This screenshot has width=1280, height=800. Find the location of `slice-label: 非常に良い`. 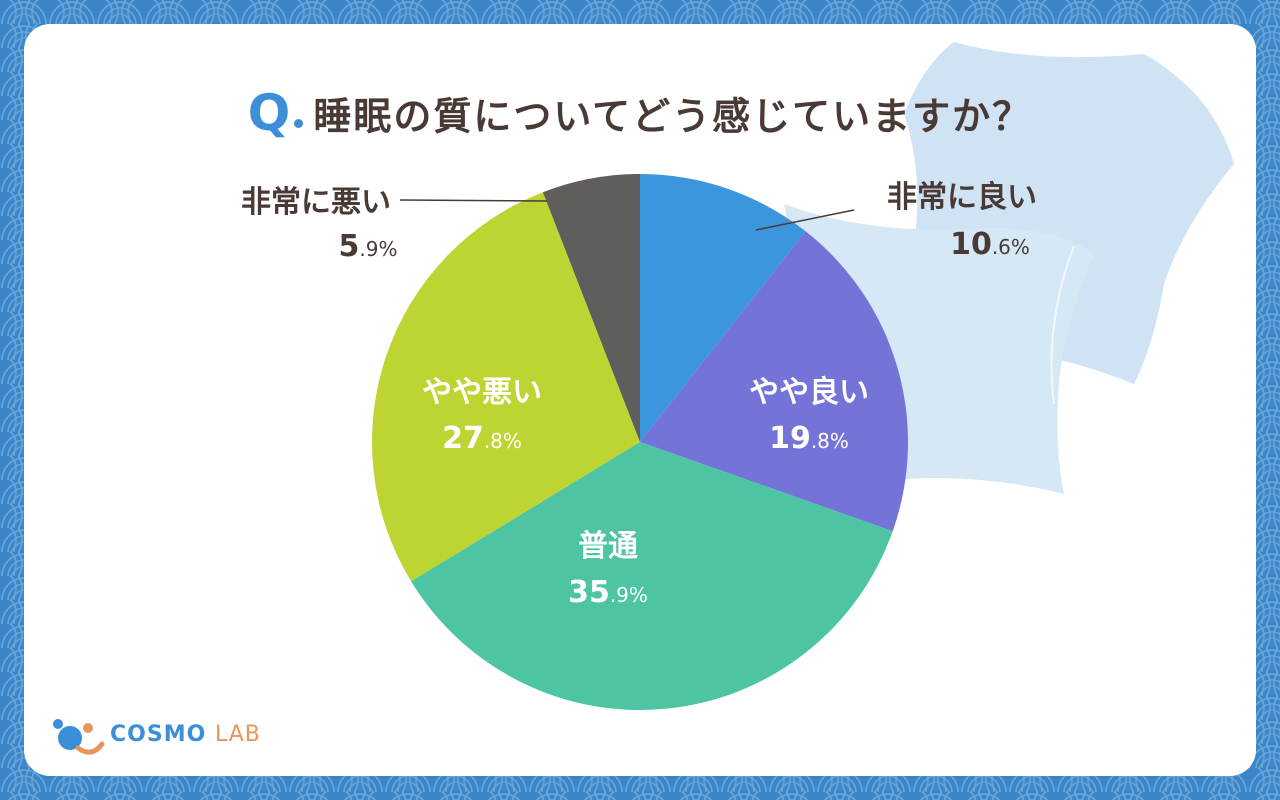

slice-label: 非常に良い is located at coordinates (962, 197).